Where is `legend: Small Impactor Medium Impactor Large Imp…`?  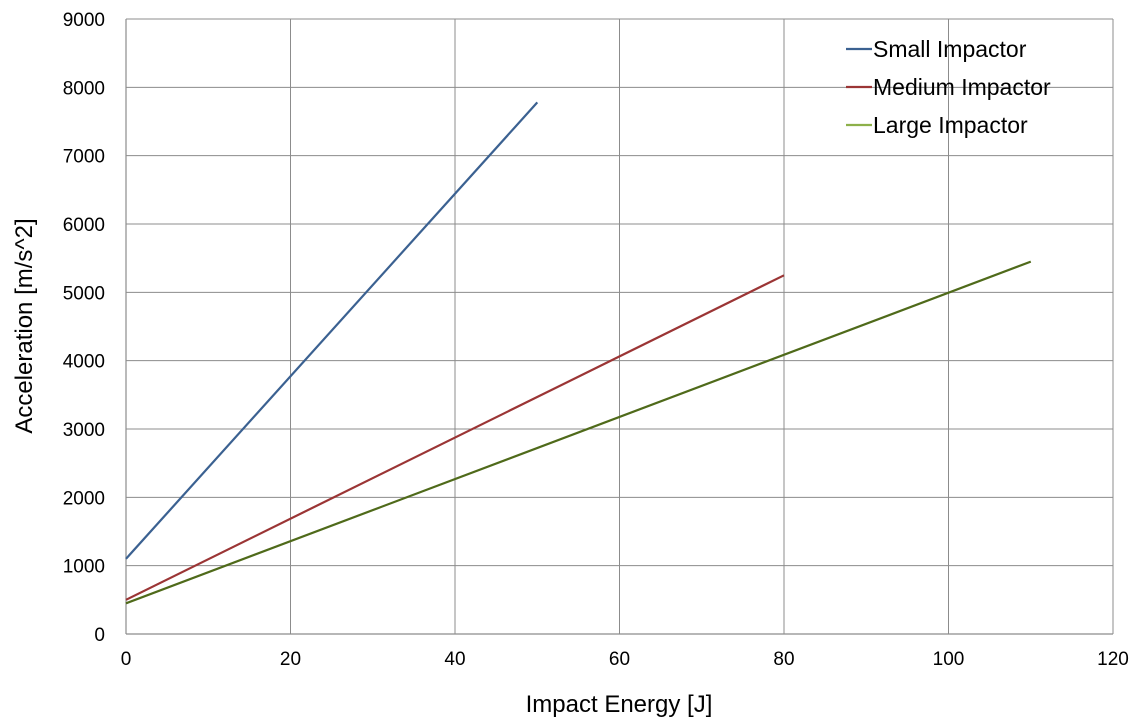
legend: Small Impactor Medium Impactor Large Imp… is located at coordinates (948, 87).